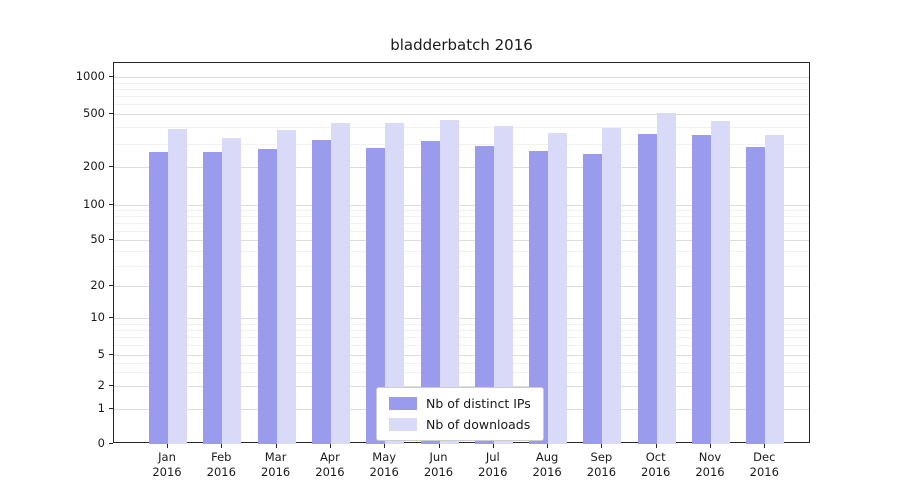 The image size is (900, 500). I want to click on x-axis-tick-label: Oct 2016, so click(656, 464).